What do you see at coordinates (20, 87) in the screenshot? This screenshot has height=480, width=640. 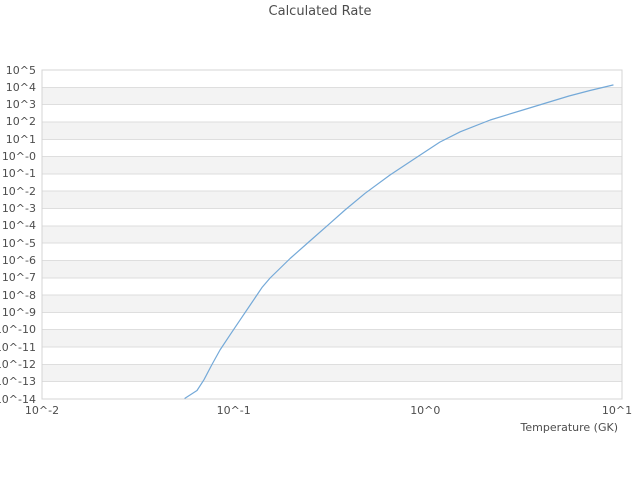 I see `y-tick-label: 10^4` at bounding box center [20, 87].